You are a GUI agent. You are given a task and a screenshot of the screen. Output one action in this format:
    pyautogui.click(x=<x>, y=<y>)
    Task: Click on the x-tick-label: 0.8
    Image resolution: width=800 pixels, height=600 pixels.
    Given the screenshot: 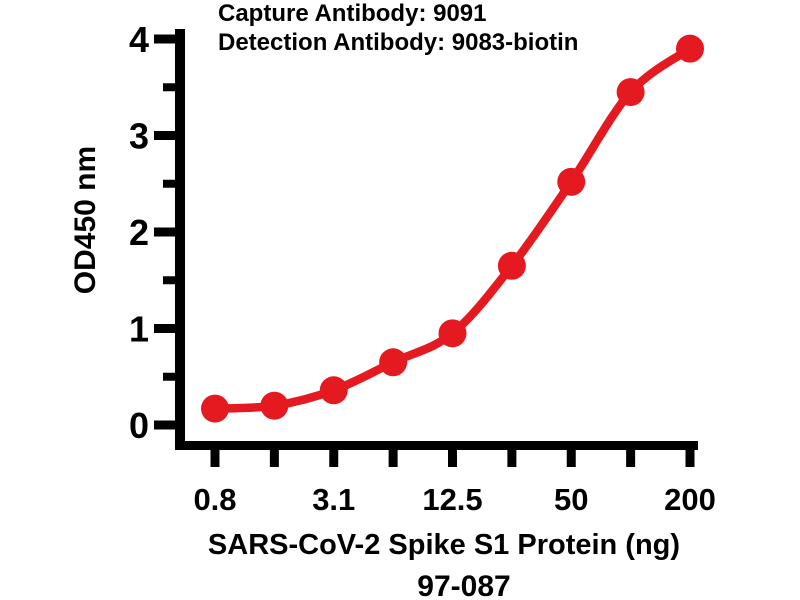 What is the action you would take?
    pyautogui.click(x=214, y=499)
    